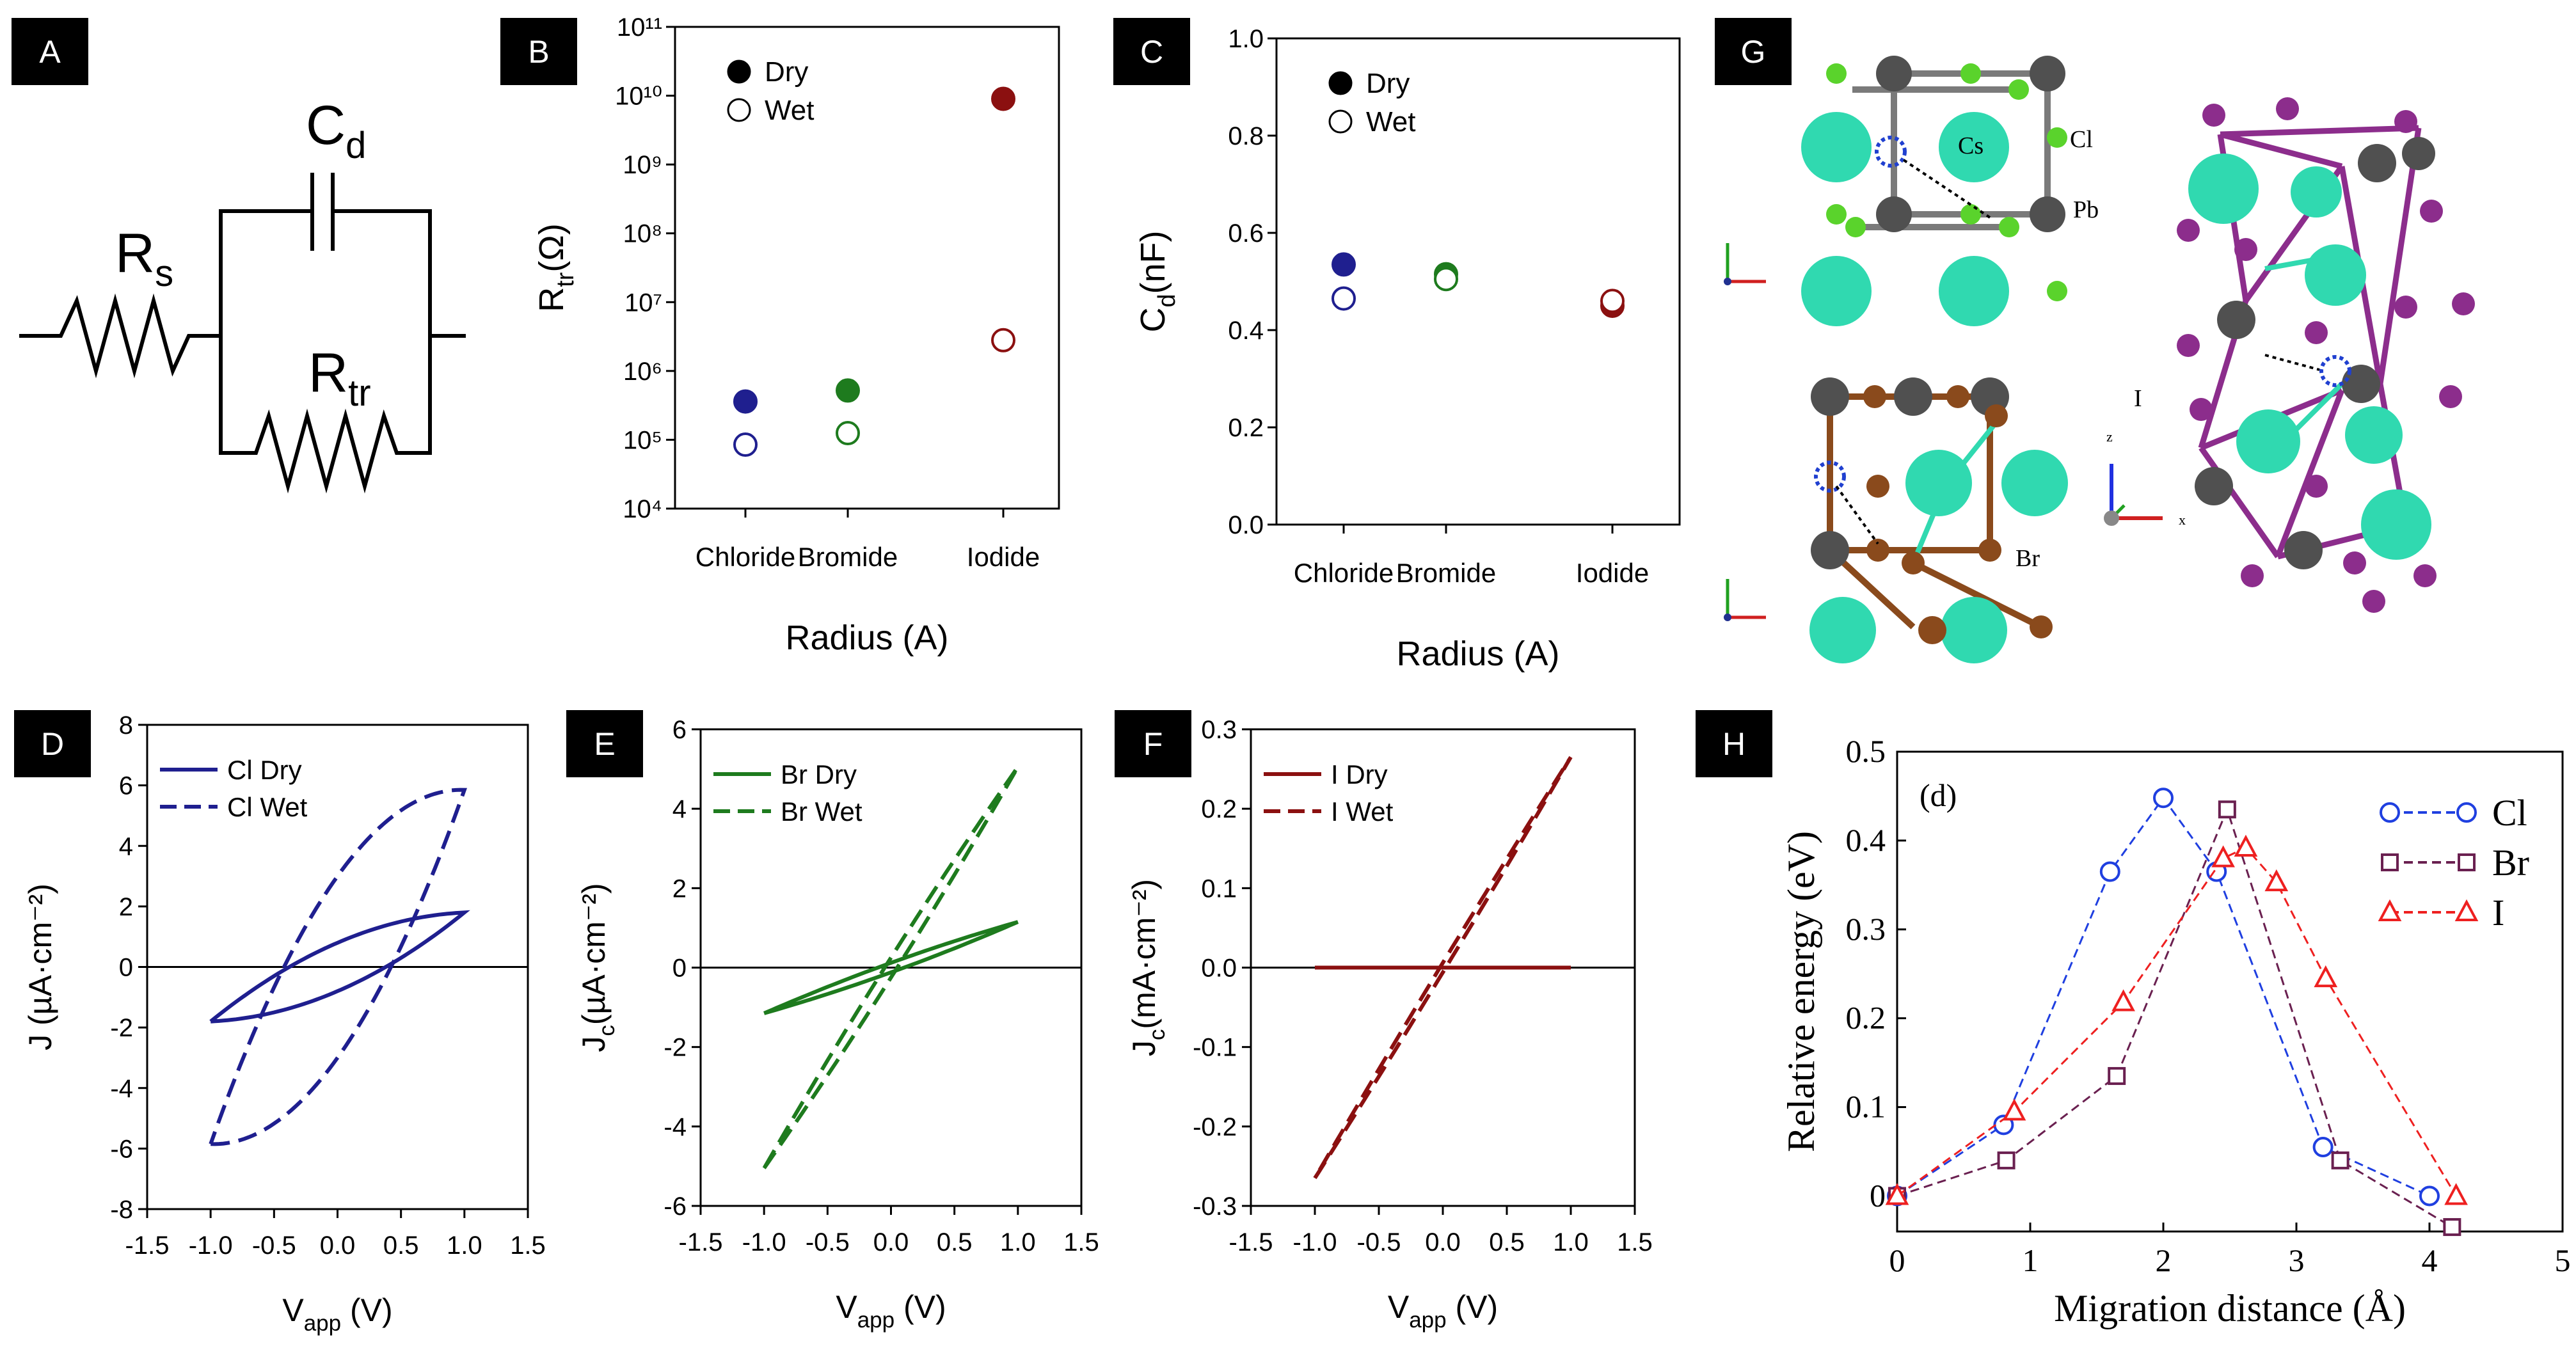 The image size is (2576, 1362). What do you see at coordinates (126, 846) in the screenshot?
I see `y-tick-label: 4` at bounding box center [126, 846].